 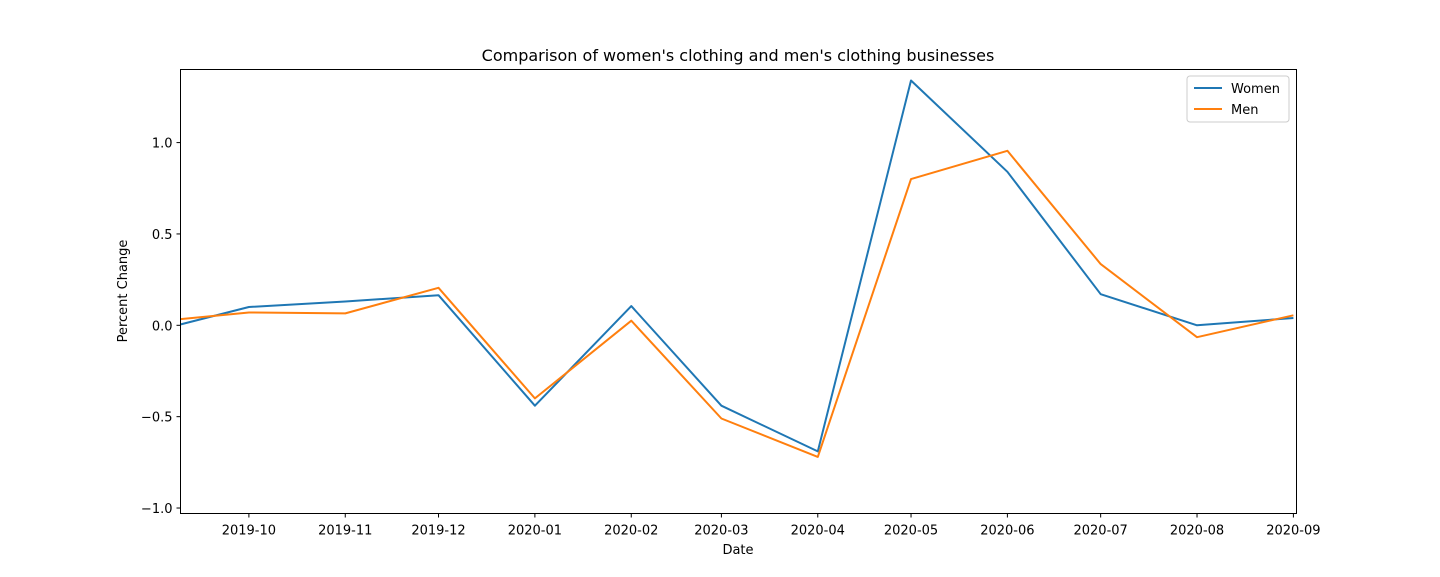 What do you see at coordinates (1238, 99) in the screenshot?
I see `legend: Women Men` at bounding box center [1238, 99].